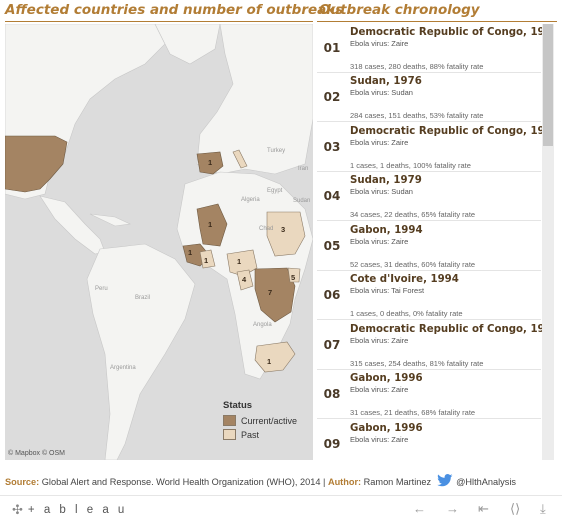  I want to click on country-cote-divoire, so click(207, 259).